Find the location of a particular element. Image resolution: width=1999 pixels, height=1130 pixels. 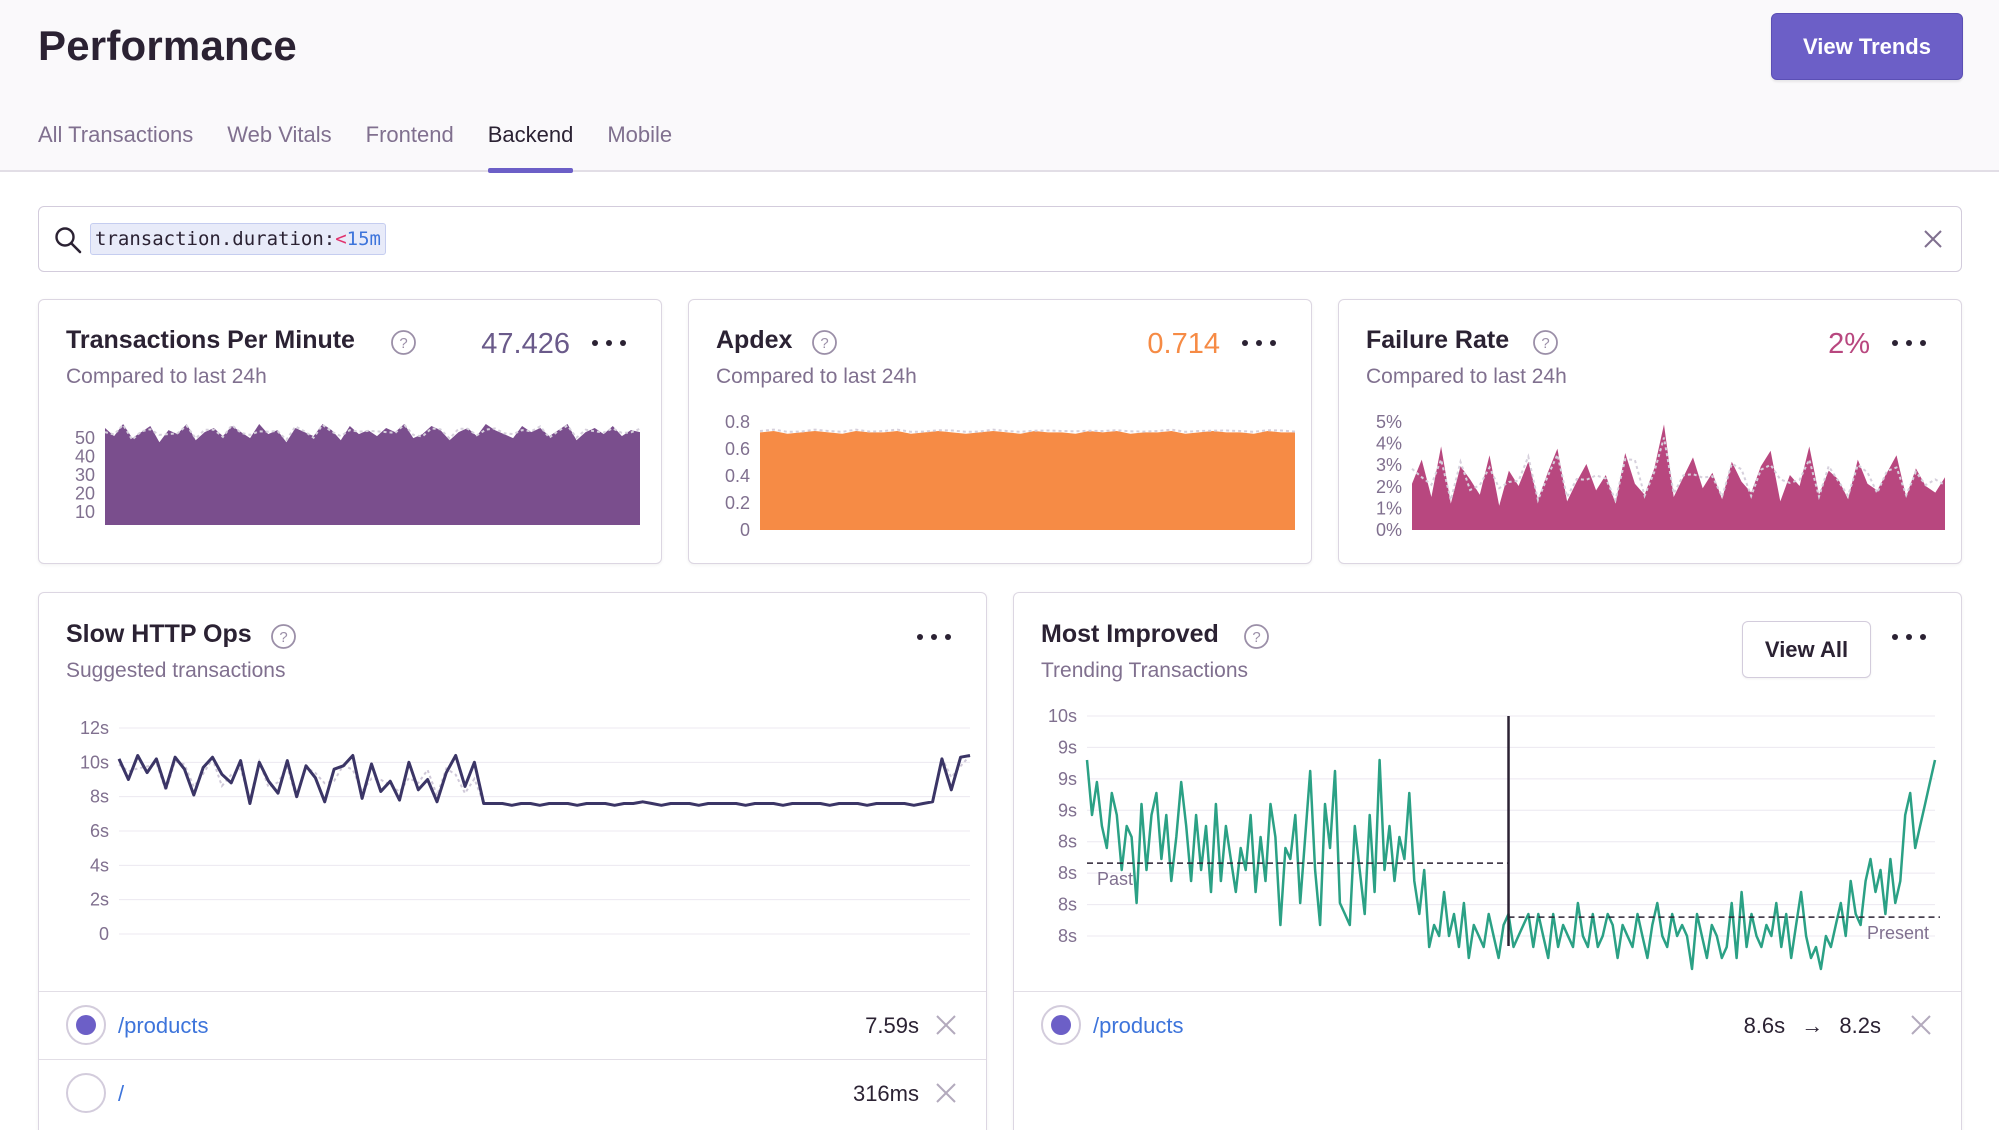

y-tick-label: 3% is located at coordinates (1389, 465).